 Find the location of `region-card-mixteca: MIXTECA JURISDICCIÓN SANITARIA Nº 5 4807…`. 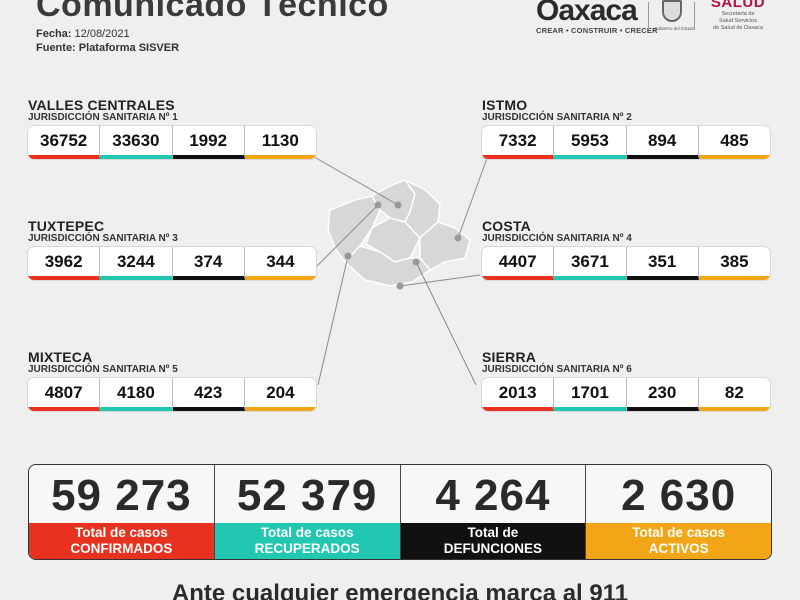

region-card-mixteca: MIXTECA JURISDICCIÓN SANITARIA Nº 5 4807… is located at coordinates (172, 380).